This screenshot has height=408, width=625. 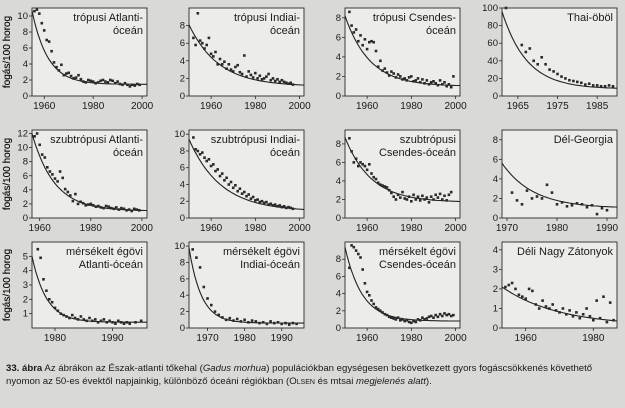 What do you see at coordinates (367, 106) in the screenshot?
I see `x-tick-label: 1960` at bounding box center [367, 106].